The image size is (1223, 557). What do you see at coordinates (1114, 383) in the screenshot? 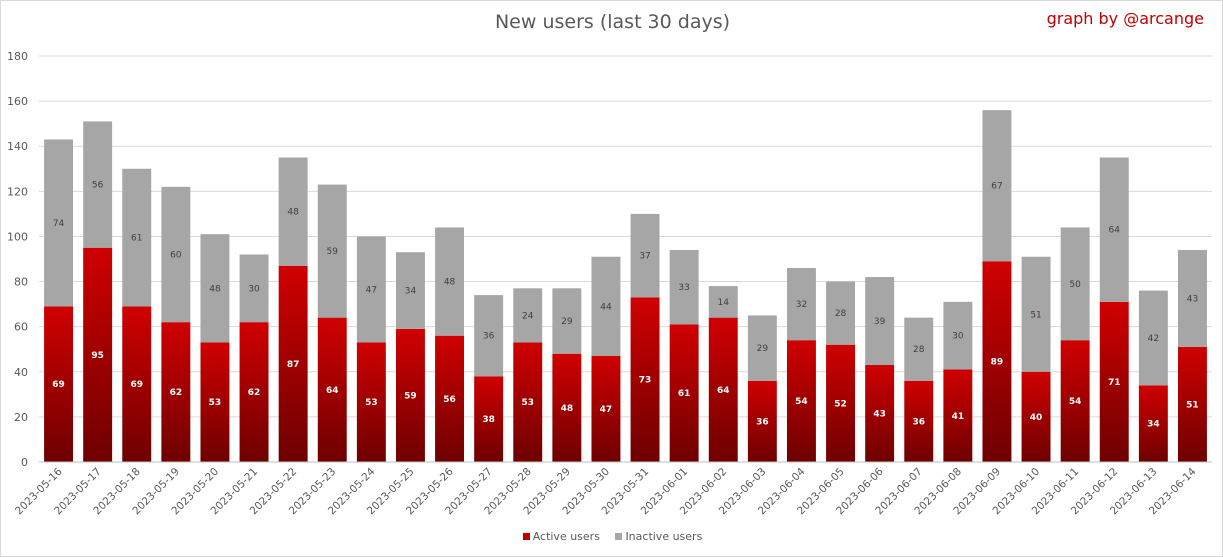
I see `data-label-active: 71` at bounding box center [1114, 383].